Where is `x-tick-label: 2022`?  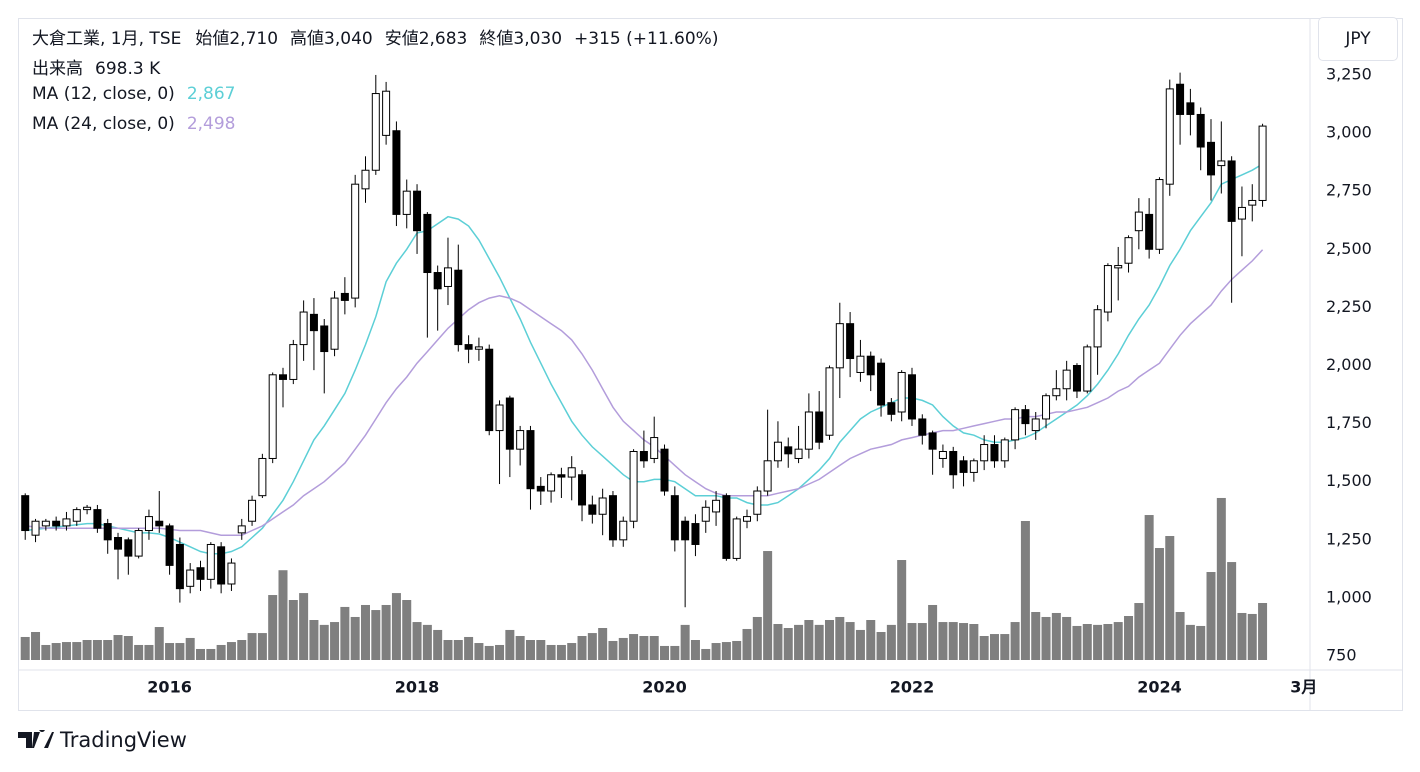
x-tick-label: 2022 is located at coordinates (912, 687).